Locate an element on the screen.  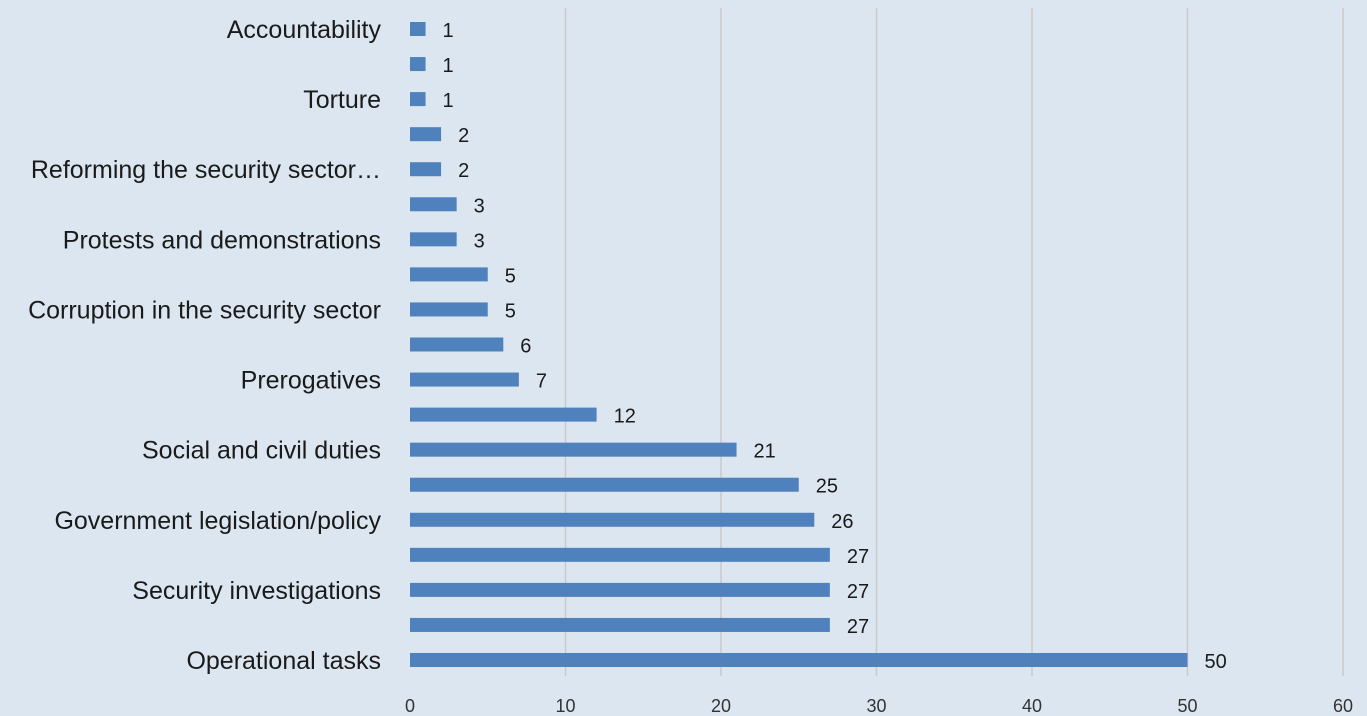
category-label: Government legislation/policy is located at coordinates (217, 521).